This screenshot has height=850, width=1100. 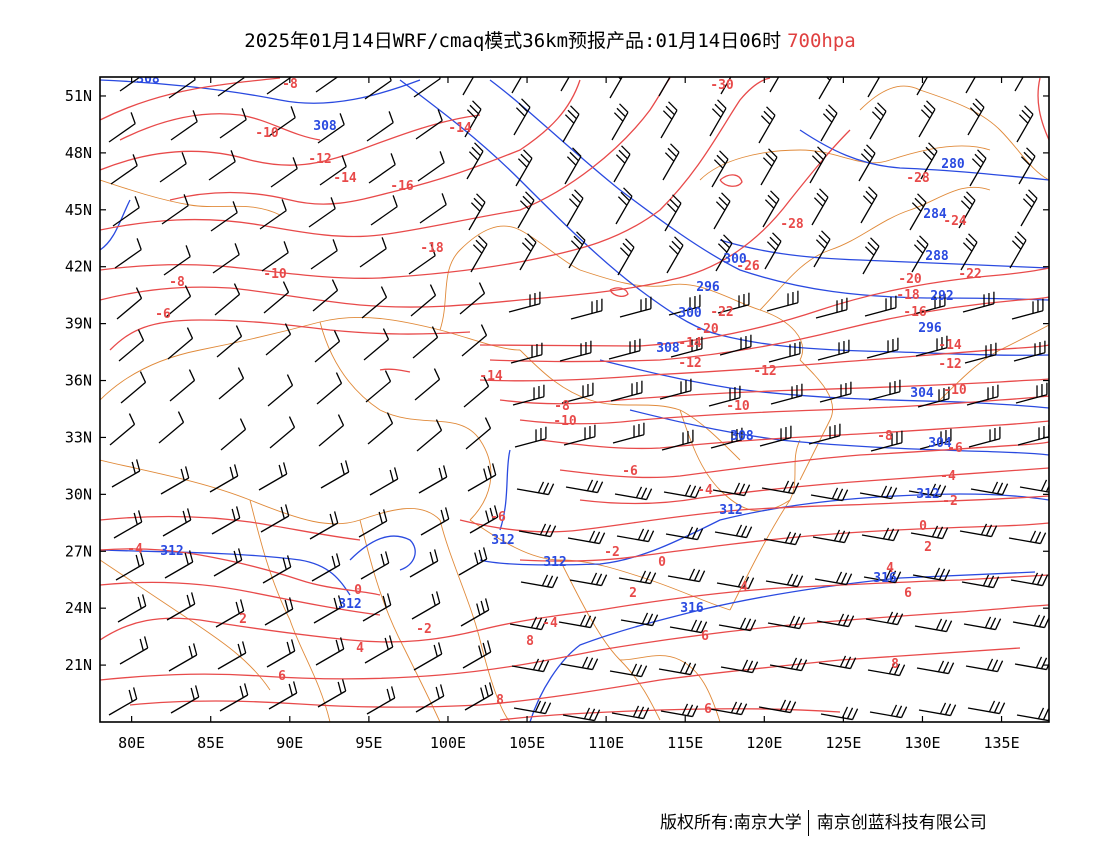 What do you see at coordinates (955, 221) in the screenshot?
I see `temperature-label: -24` at bounding box center [955, 221].